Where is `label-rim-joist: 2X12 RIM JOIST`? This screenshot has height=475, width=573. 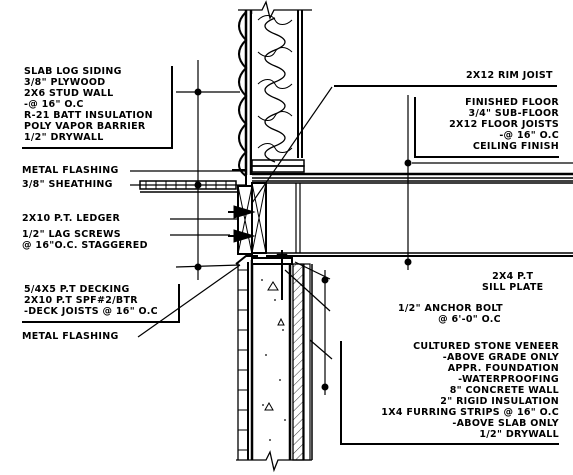
label-rim-joist: 2X12 RIM JOIST is located at coordinates (445, 78).